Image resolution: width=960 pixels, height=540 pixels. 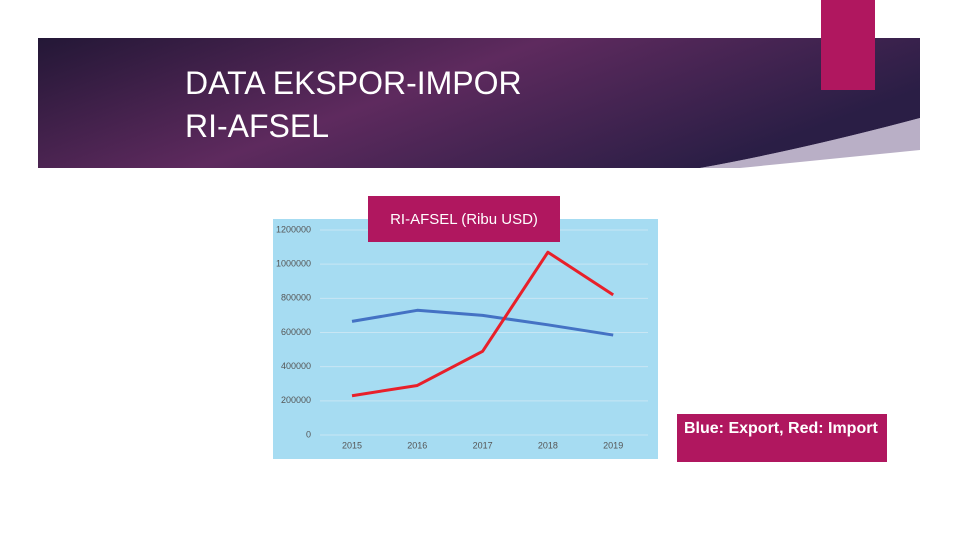 I want to click on x-tick-label: 2018, so click(x=548, y=445).